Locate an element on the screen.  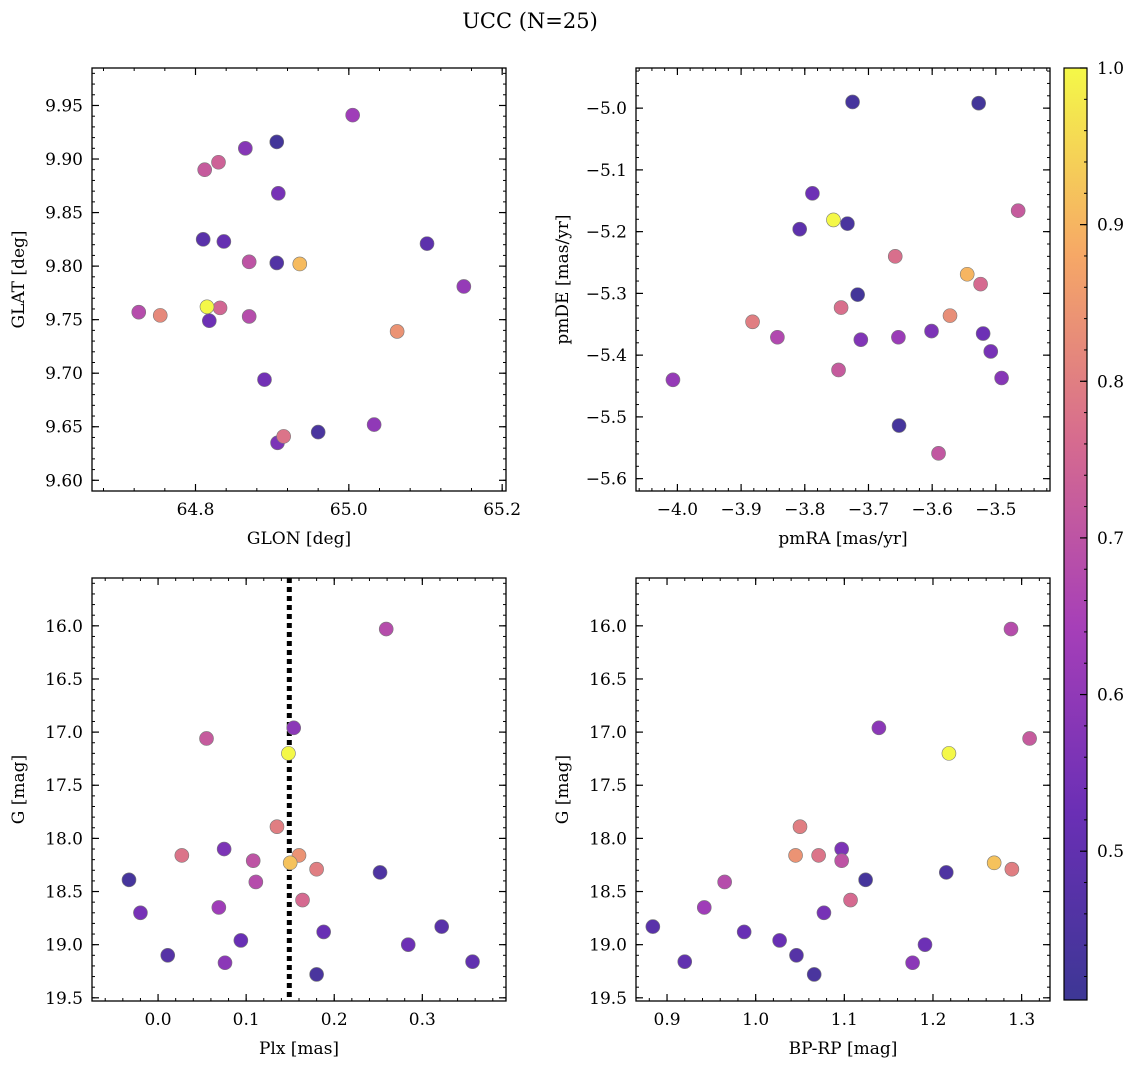
y-tick-label: 9.65 is located at coordinates (64, 428).